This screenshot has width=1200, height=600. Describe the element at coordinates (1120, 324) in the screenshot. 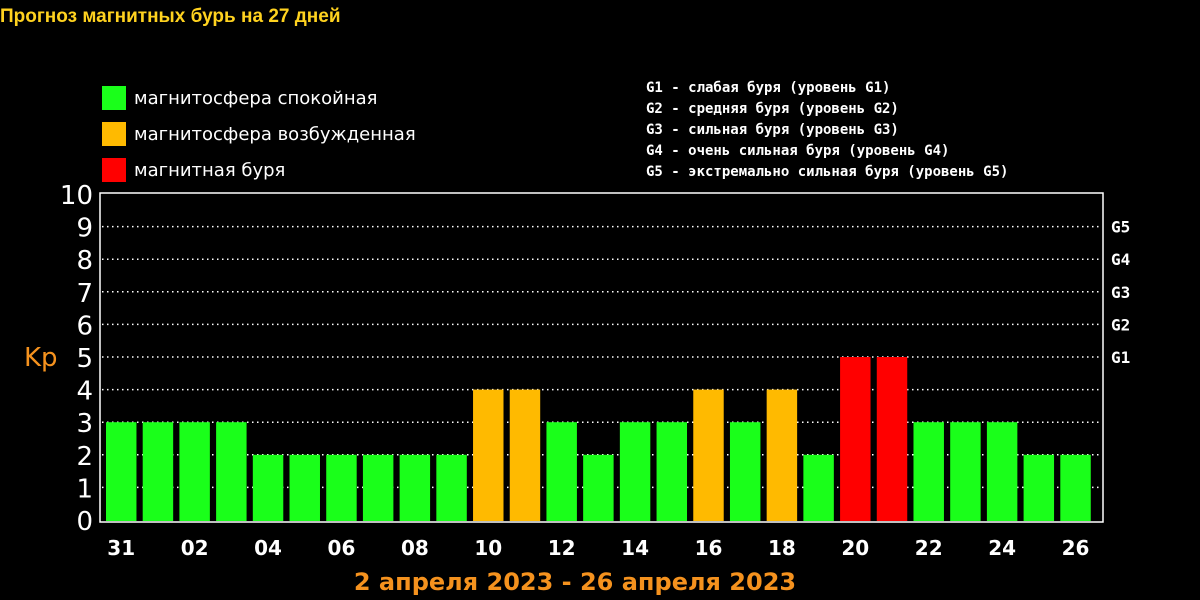

I see `right-tick-label: G2` at that location.